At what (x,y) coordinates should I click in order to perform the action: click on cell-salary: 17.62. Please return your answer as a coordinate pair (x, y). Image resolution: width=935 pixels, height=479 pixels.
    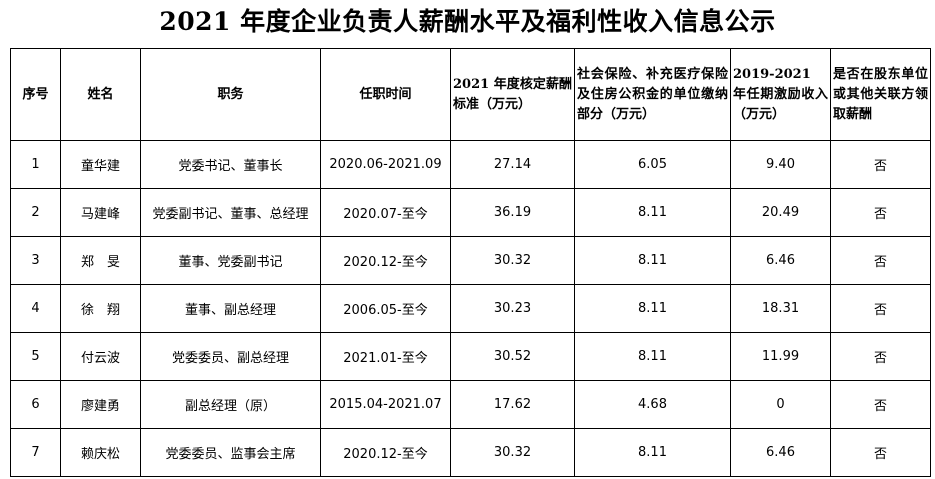
    Looking at the image, I should click on (512, 404).